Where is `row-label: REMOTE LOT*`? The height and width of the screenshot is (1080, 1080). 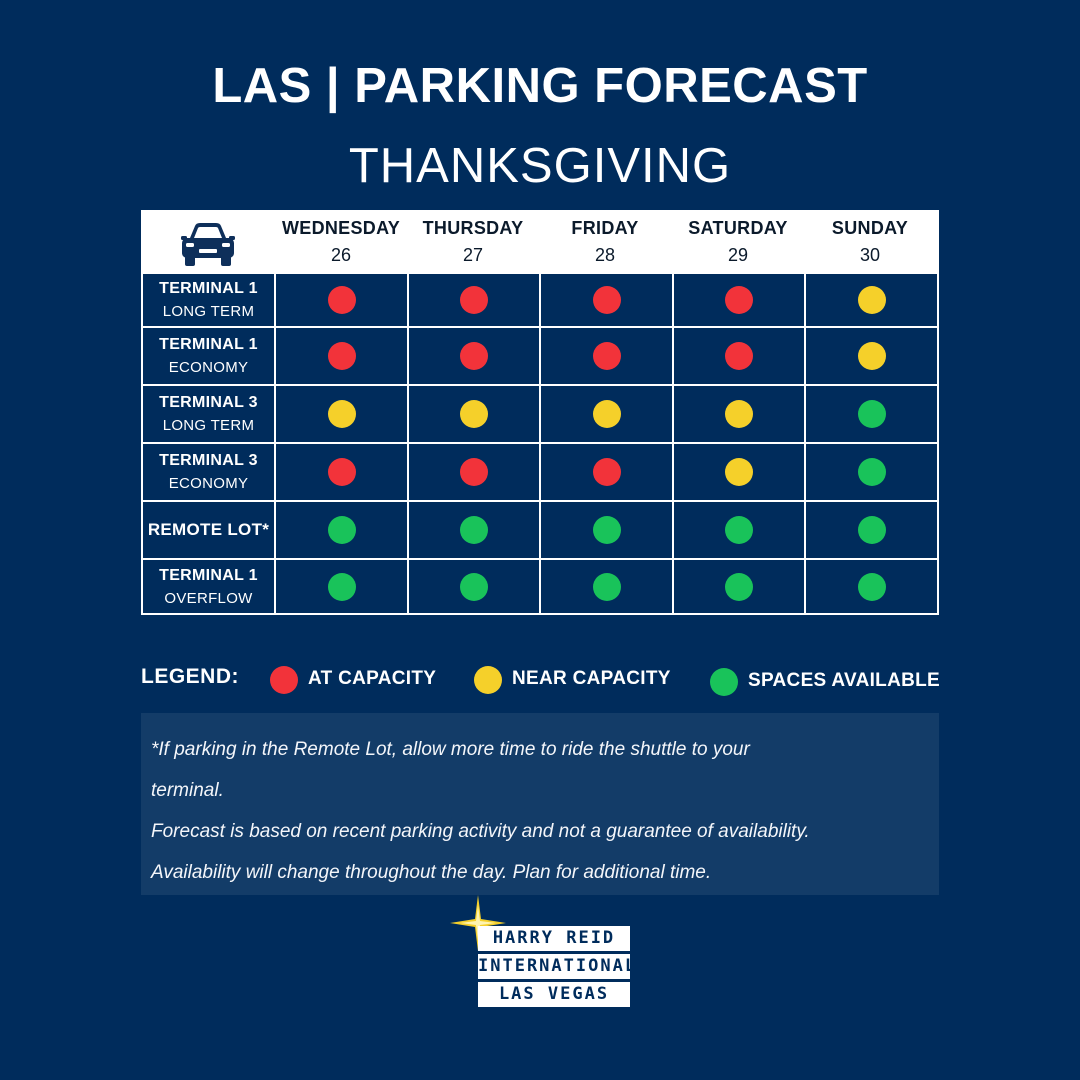
row-label: REMOTE LOT* is located at coordinates (209, 530).